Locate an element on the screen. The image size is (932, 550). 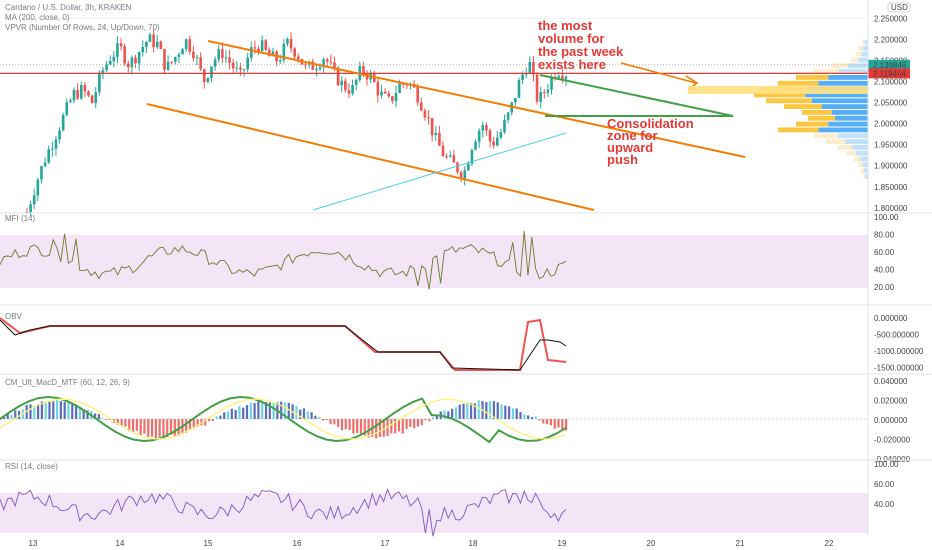
vpvr-bar-down is located at coordinates (780, 95).